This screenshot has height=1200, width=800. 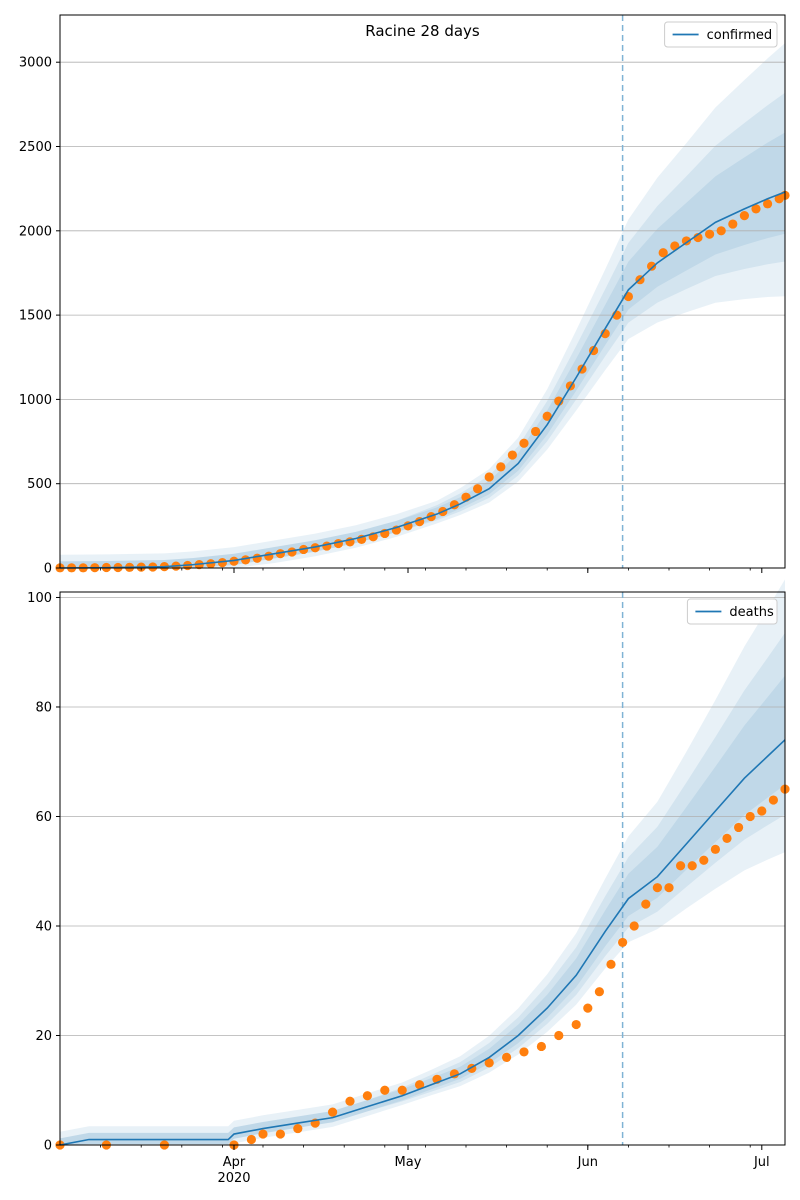 What do you see at coordinates (751, 612) in the screenshot?
I see `legend-label: deaths` at bounding box center [751, 612].